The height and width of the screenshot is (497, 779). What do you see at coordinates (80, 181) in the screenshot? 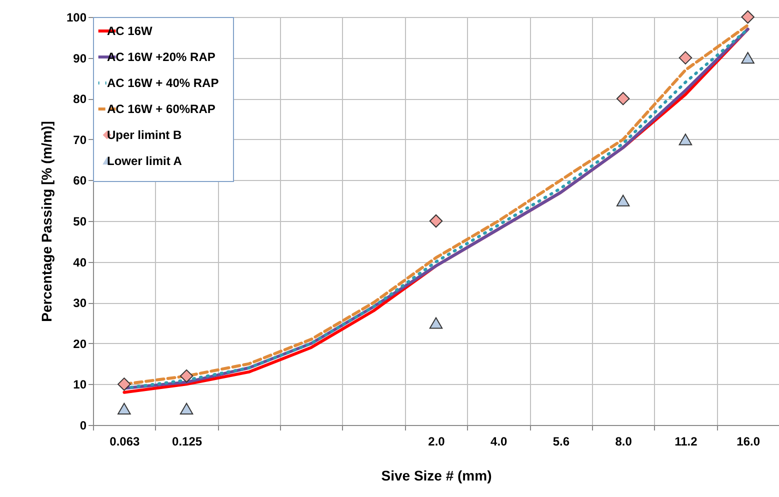
I see `y-tick-label: 60` at bounding box center [80, 181].